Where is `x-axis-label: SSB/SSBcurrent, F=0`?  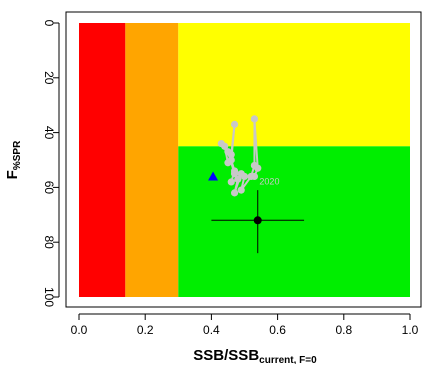
x-axis-label: SSB/SSBcurrent, F=0 is located at coordinates (255, 355).